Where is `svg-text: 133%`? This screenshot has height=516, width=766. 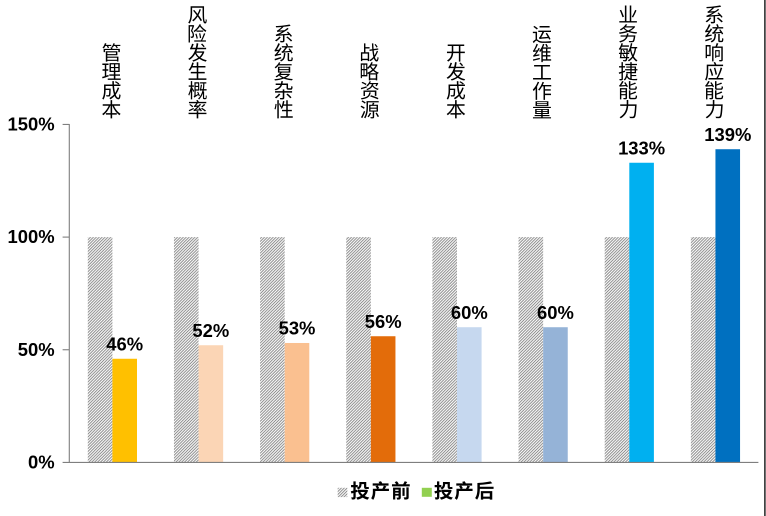
svg-text: 133% is located at coordinates (641, 147).